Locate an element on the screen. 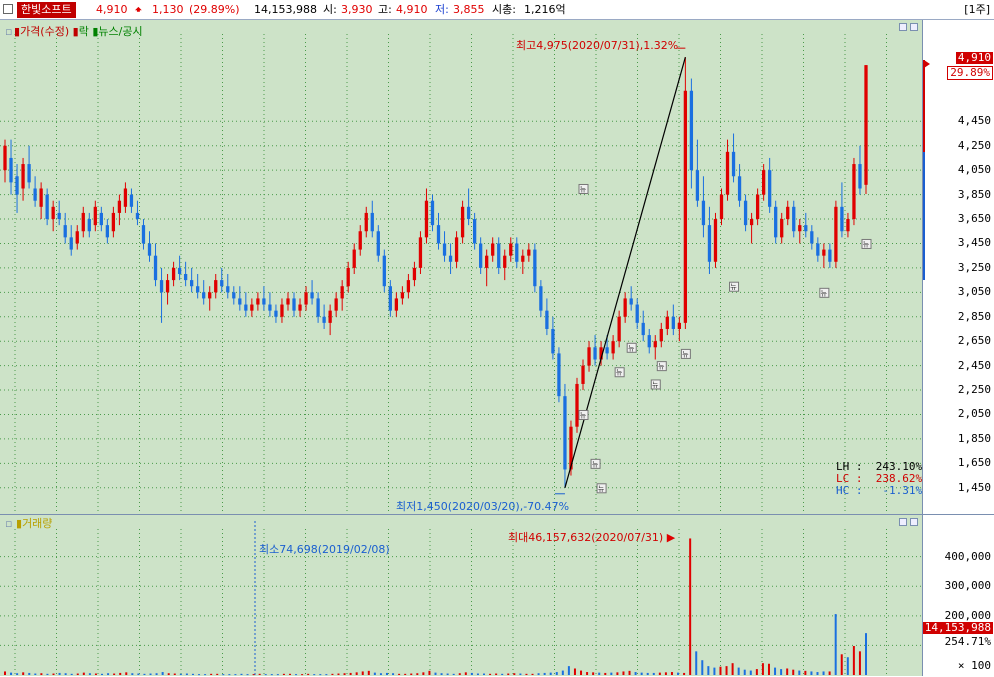  volume-close-icon is located at coordinates (914, 522).